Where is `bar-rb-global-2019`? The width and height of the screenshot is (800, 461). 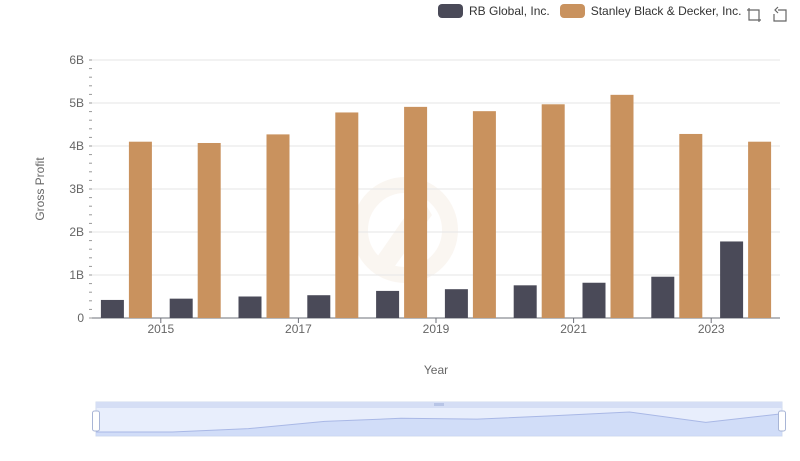 bar-rb-global-2019 is located at coordinates (456, 303).